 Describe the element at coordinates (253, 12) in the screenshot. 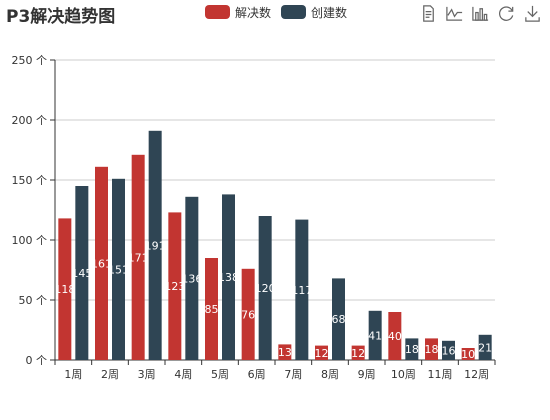

I see `legend-label-resolved: 解决数` at that location.